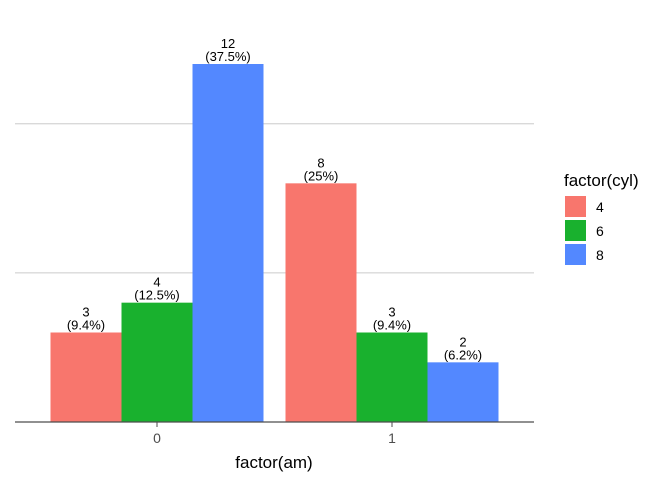 Image resolution: width=672 pixels, height=480 pixels. I want to click on x-tick-label: 0, so click(157, 438).